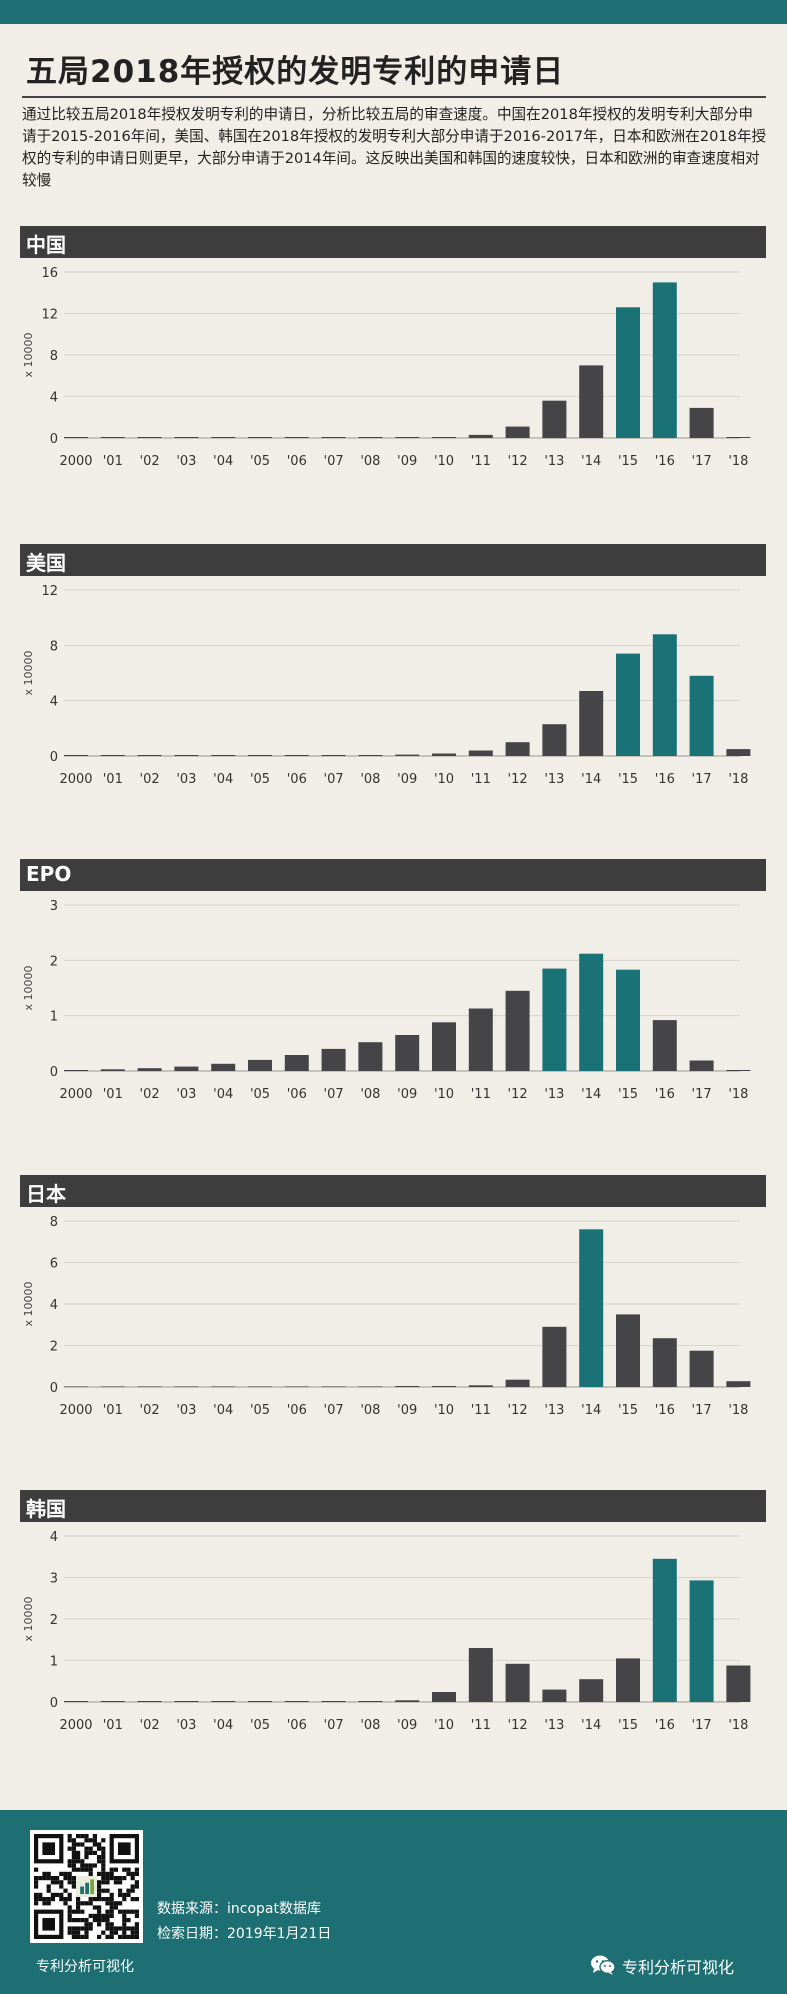 This screenshot has width=787, height=1994. What do you see at coordinates (334, 461) in the screenshot?
I see `x-tick-label: '07` at bounding box center [334, 461].